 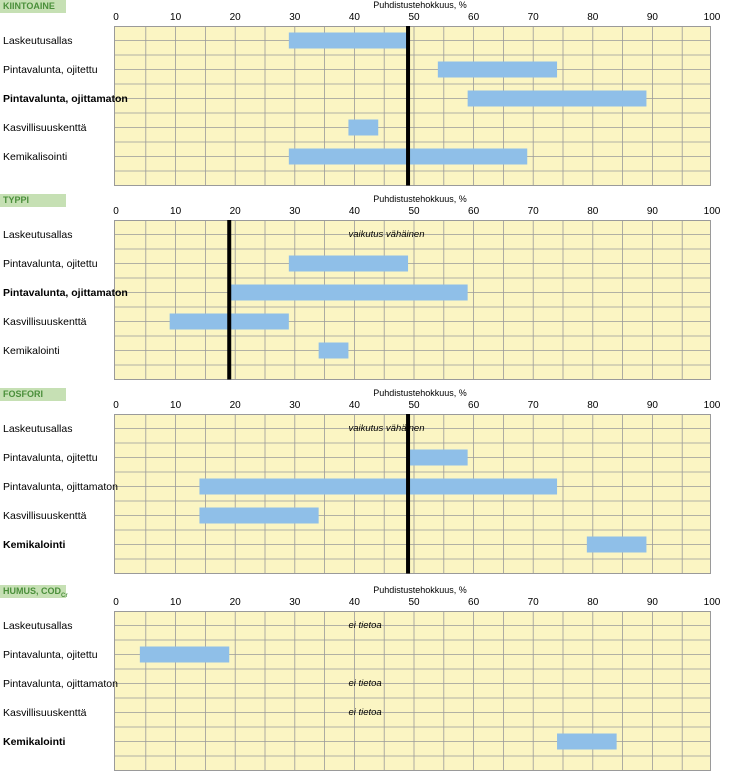 I want to click on chart-title-text: FOSFORI, so click(x=23, y=394).